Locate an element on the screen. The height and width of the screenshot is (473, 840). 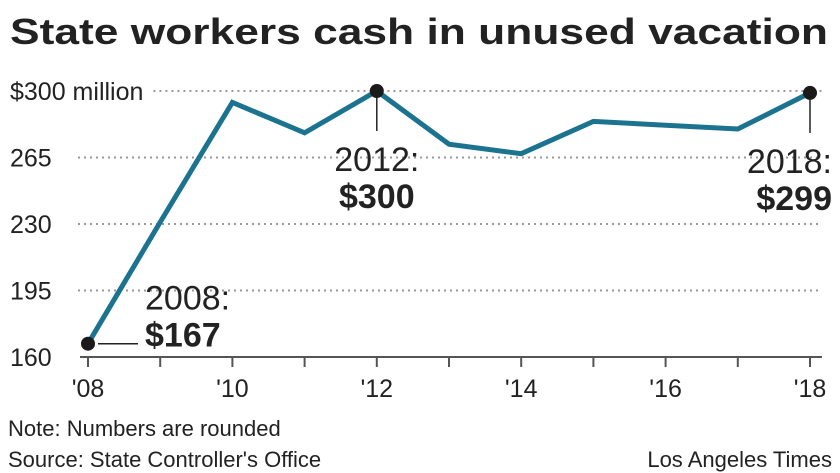
value-label: $167 is located at coordinates (183, 336).